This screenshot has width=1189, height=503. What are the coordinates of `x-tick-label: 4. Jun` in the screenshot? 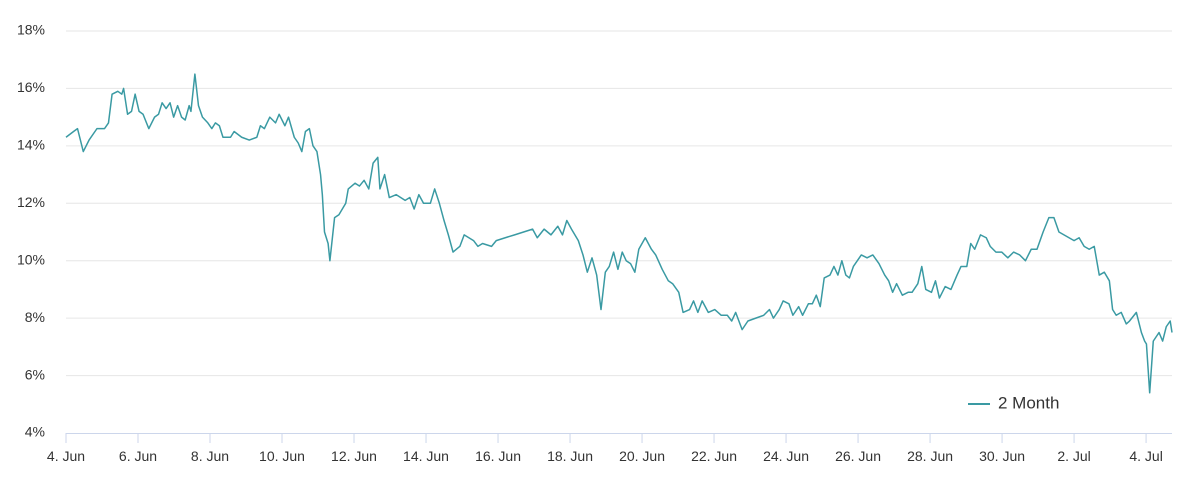 It's located at (66, 456).